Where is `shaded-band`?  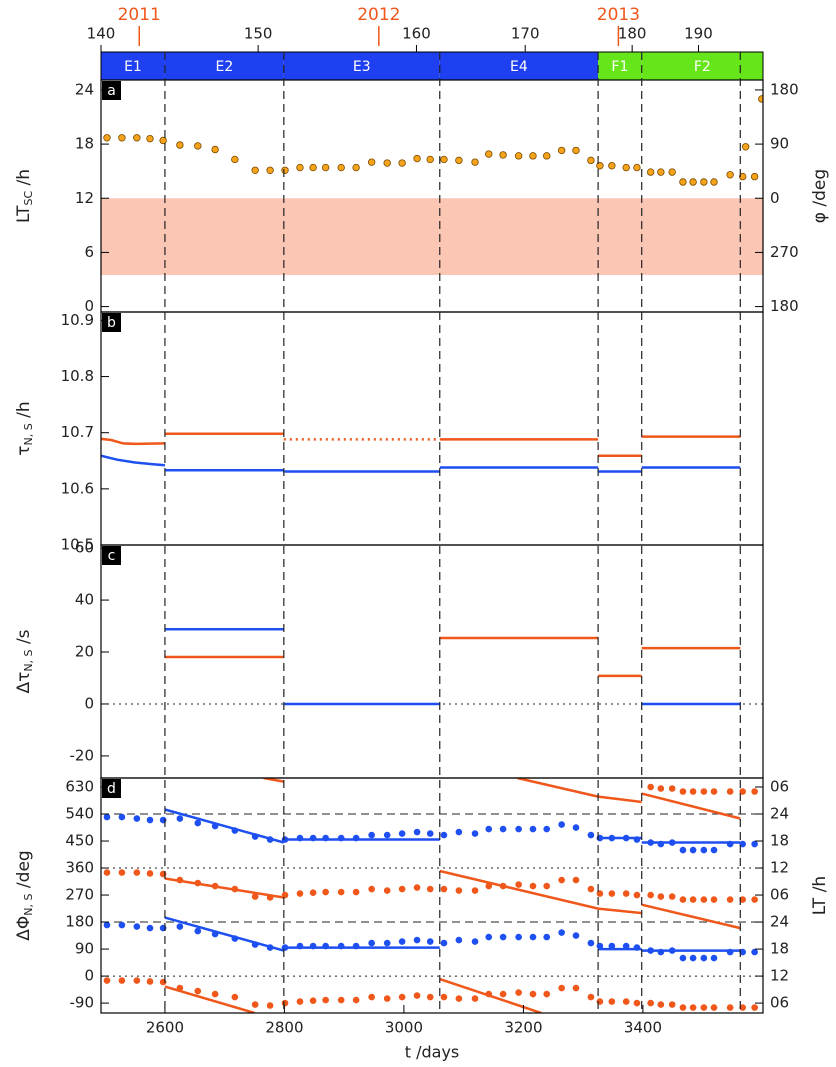 shaded-band is located at coordinates (432, 236).